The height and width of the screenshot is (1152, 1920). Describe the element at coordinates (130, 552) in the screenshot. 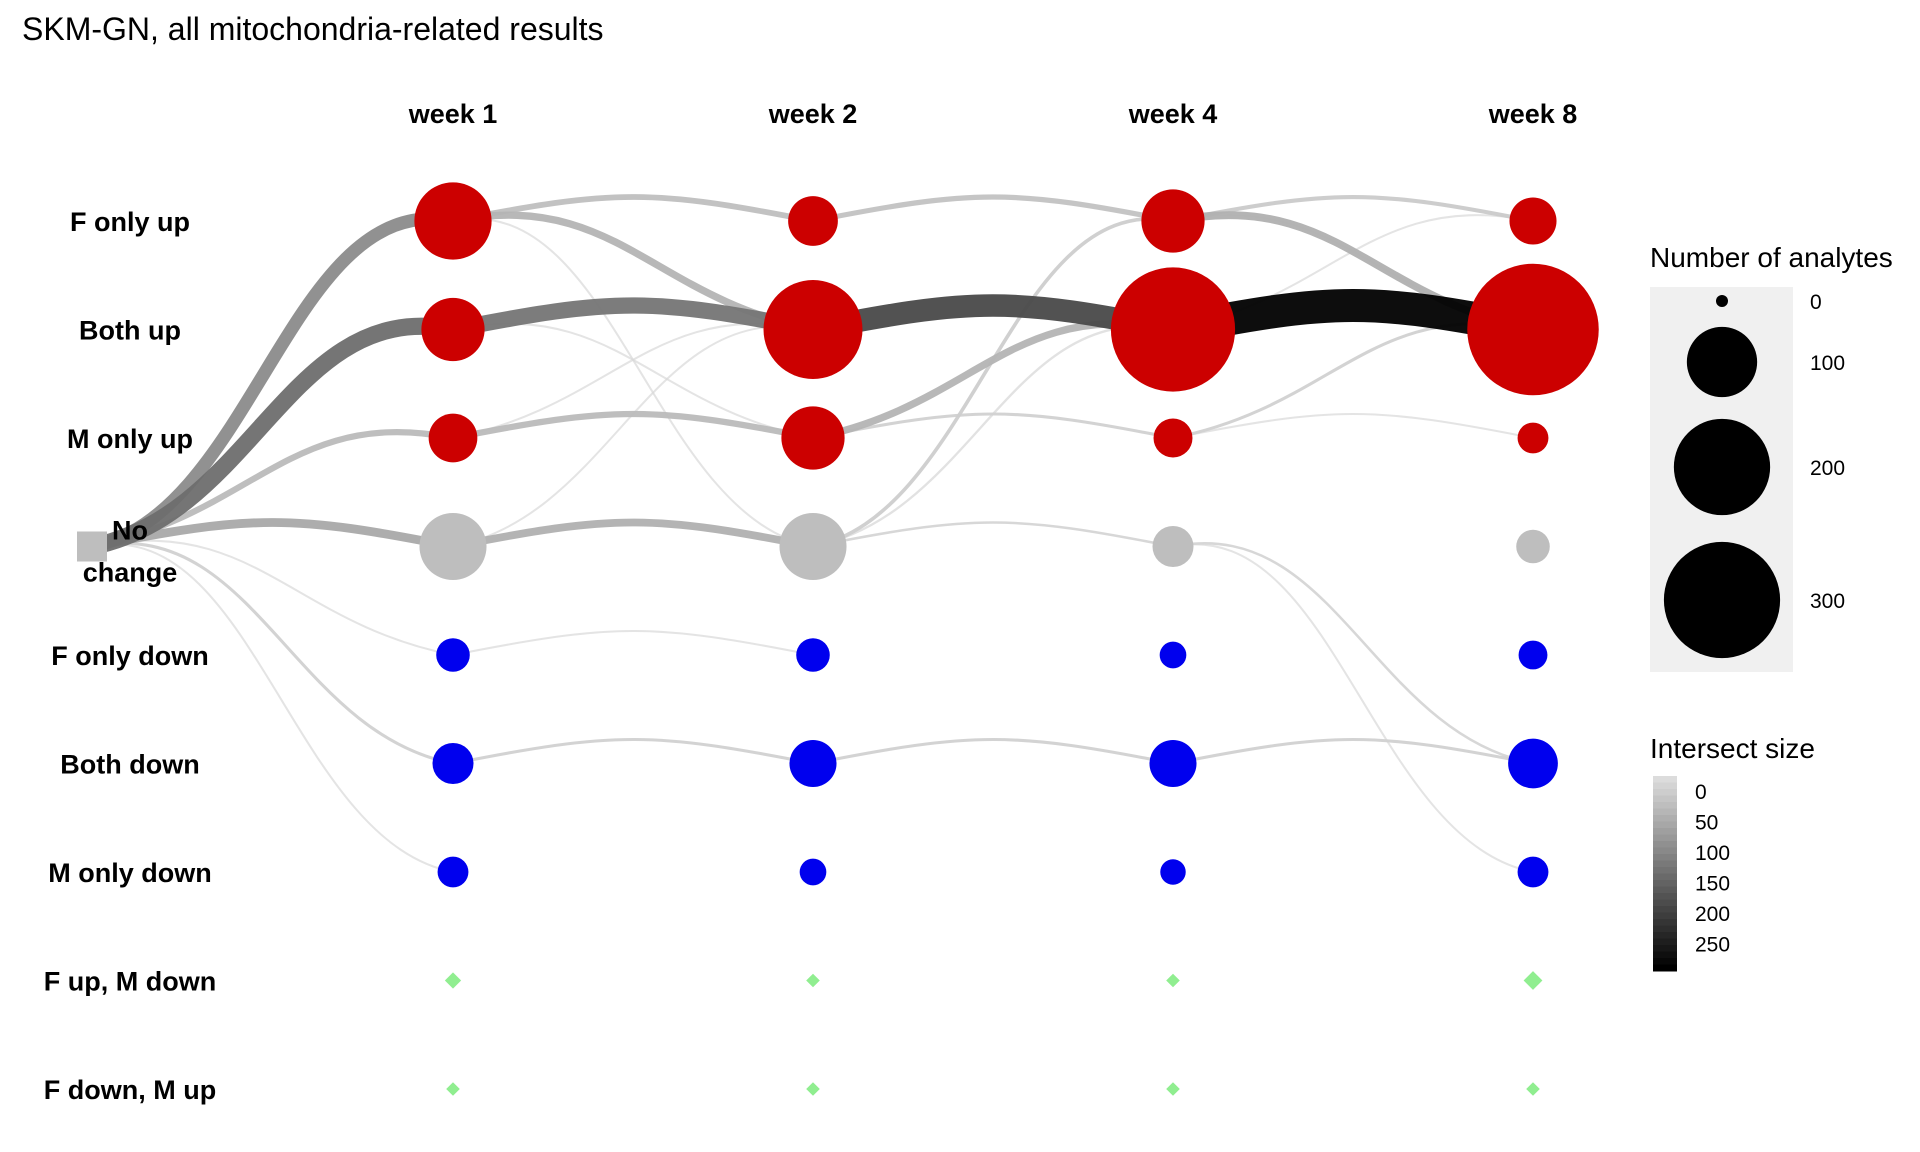

I see `row-label-3: No change` at that location.